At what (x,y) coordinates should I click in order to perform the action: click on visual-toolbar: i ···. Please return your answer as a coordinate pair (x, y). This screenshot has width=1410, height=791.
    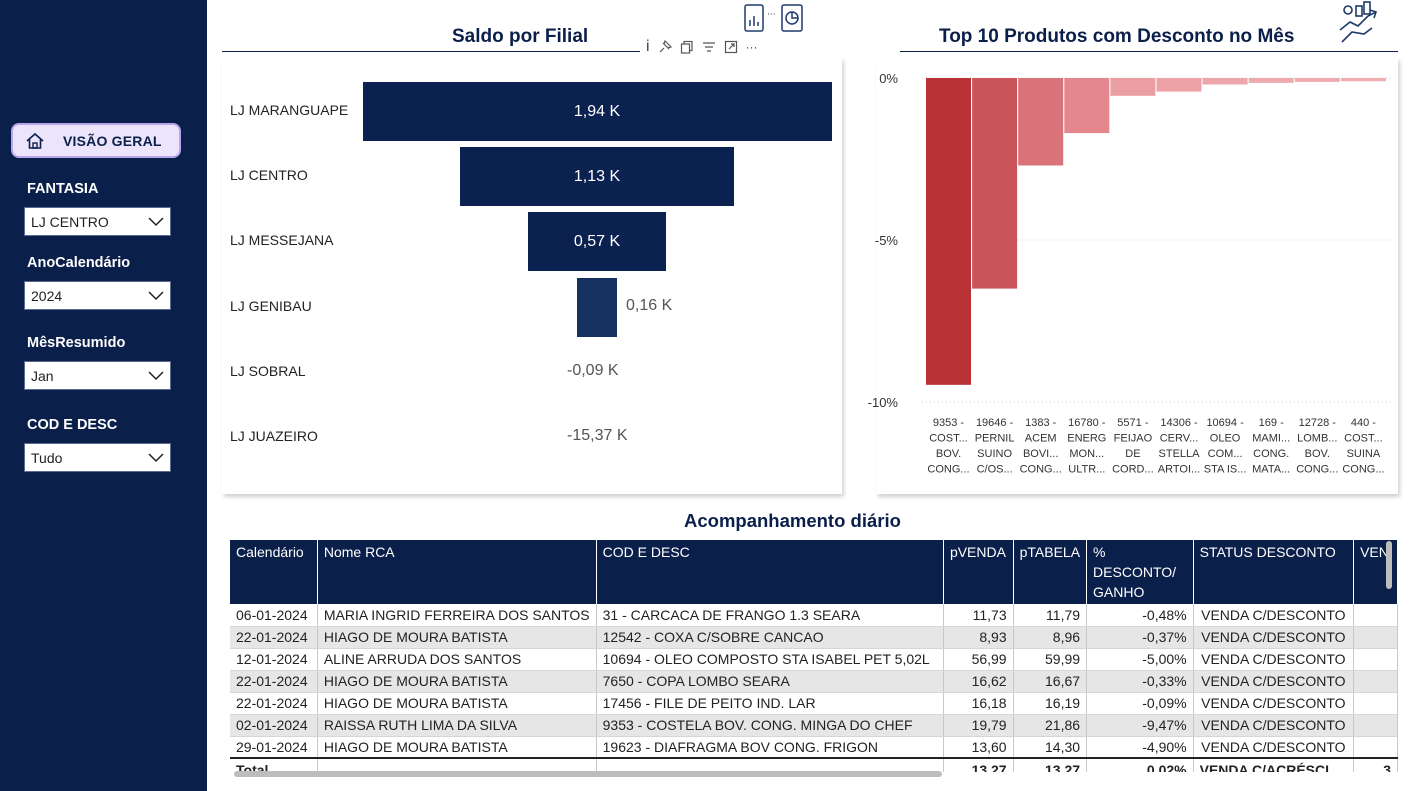
    Looking at the image, I should click on (702, 47).